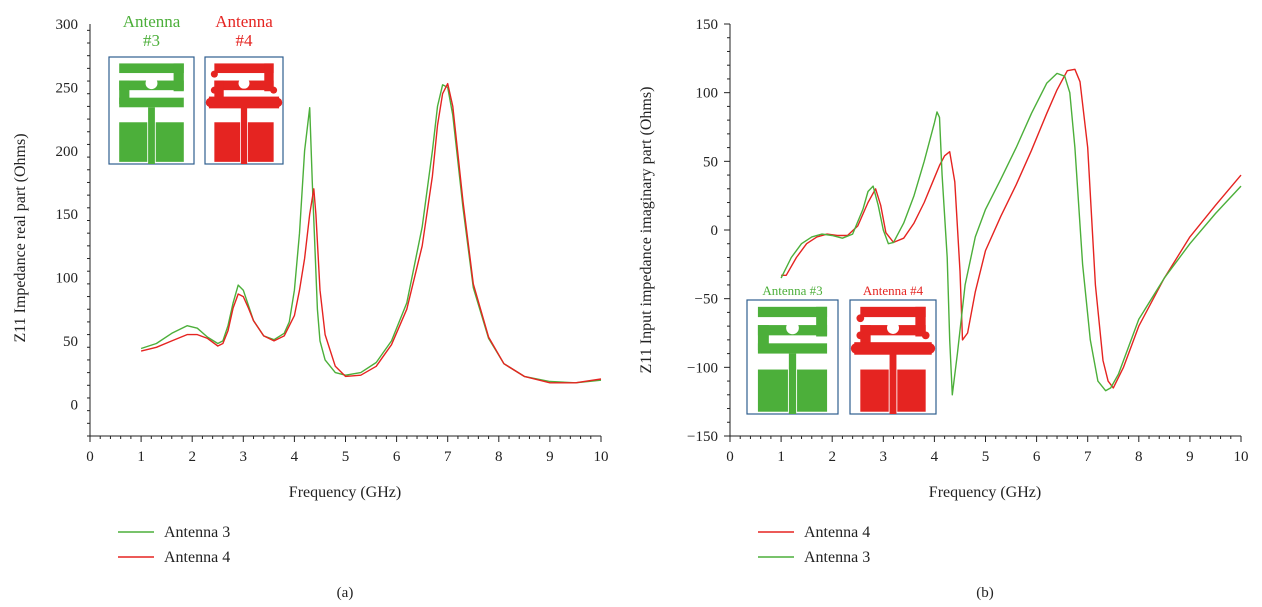  I want to click on y-tick-label: 200, so click(67, 152).